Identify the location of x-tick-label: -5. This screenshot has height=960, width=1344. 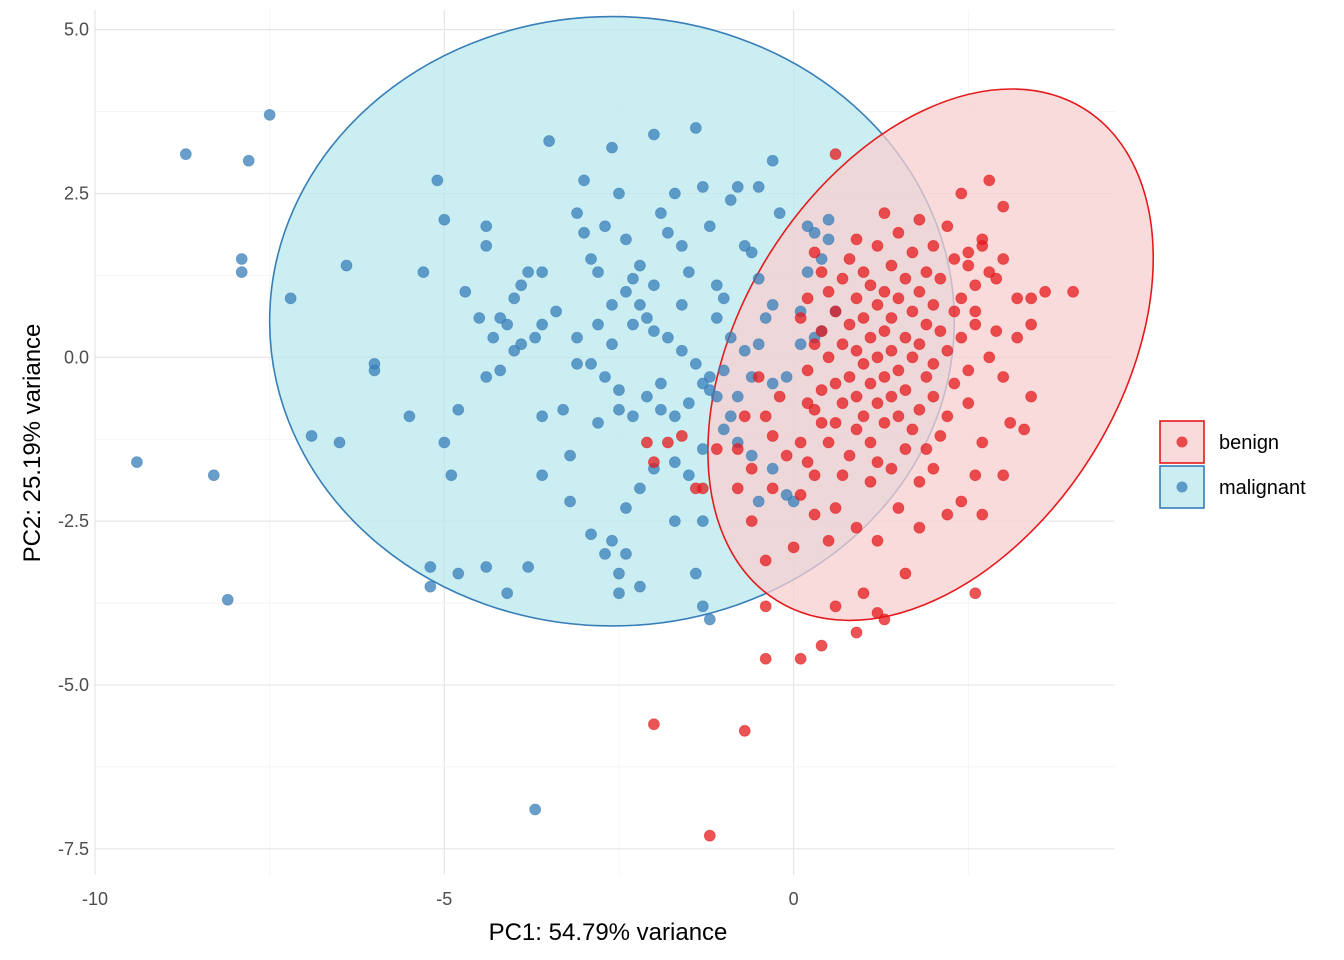
(444, 899).